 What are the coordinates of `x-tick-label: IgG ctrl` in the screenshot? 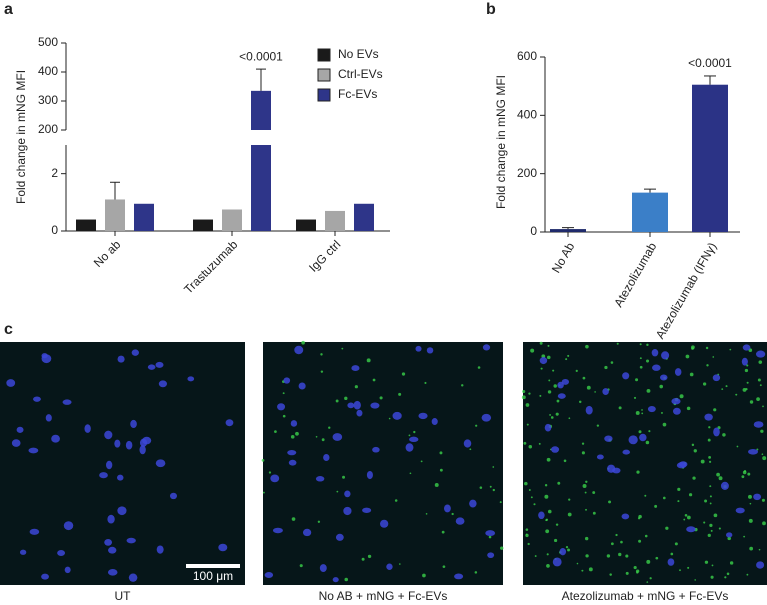 It's located at (324, 255).